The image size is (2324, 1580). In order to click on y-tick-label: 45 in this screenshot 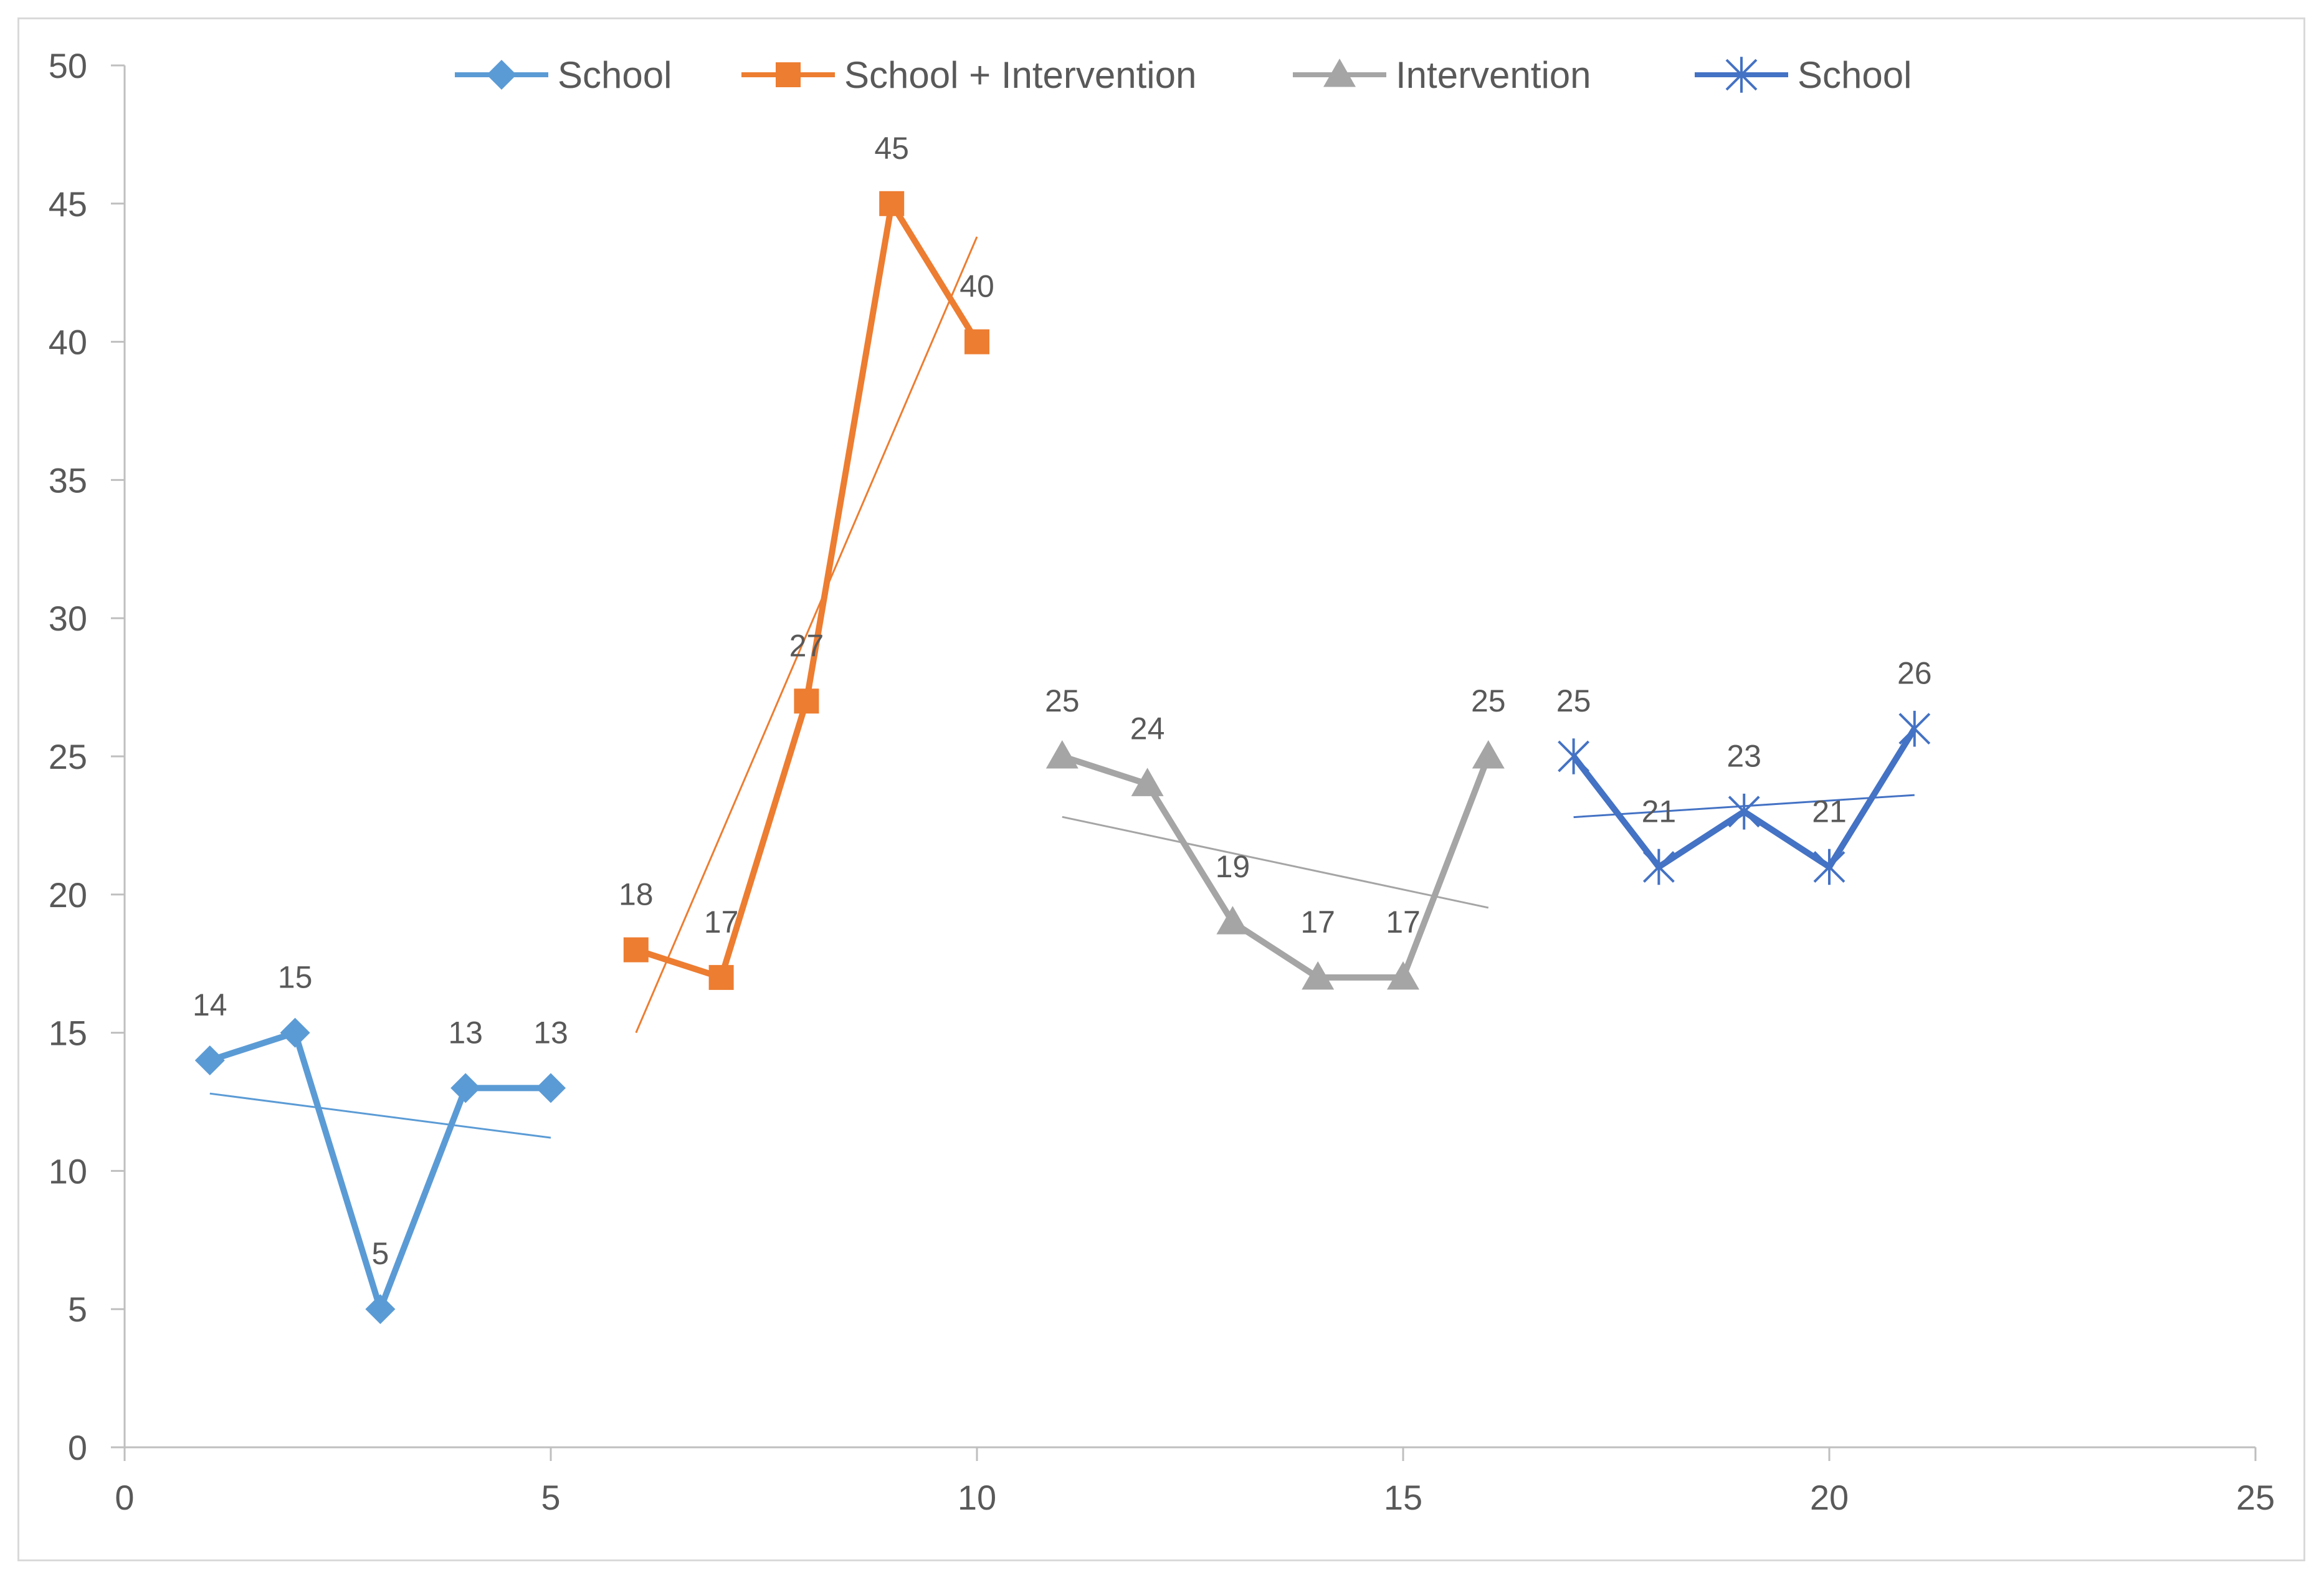, I will do `click(68, 204)`.